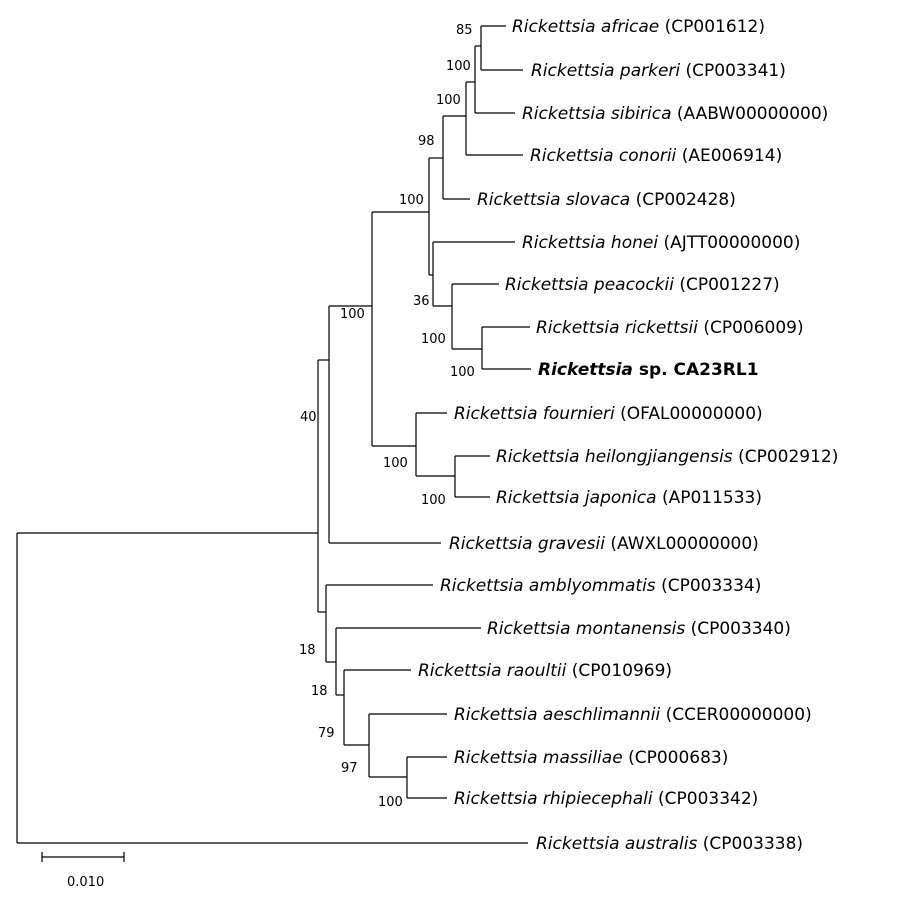  I want to click on bootstrap-value: 79, so click(326, 733).